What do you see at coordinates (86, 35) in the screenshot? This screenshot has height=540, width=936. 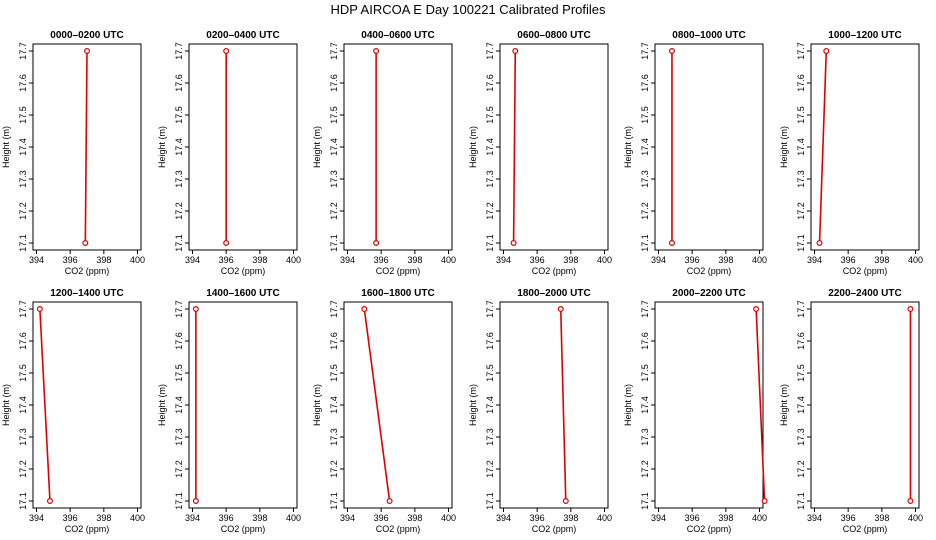 I see `panel-title: 0000–0200 UTC` at bounding box center [86, 35].